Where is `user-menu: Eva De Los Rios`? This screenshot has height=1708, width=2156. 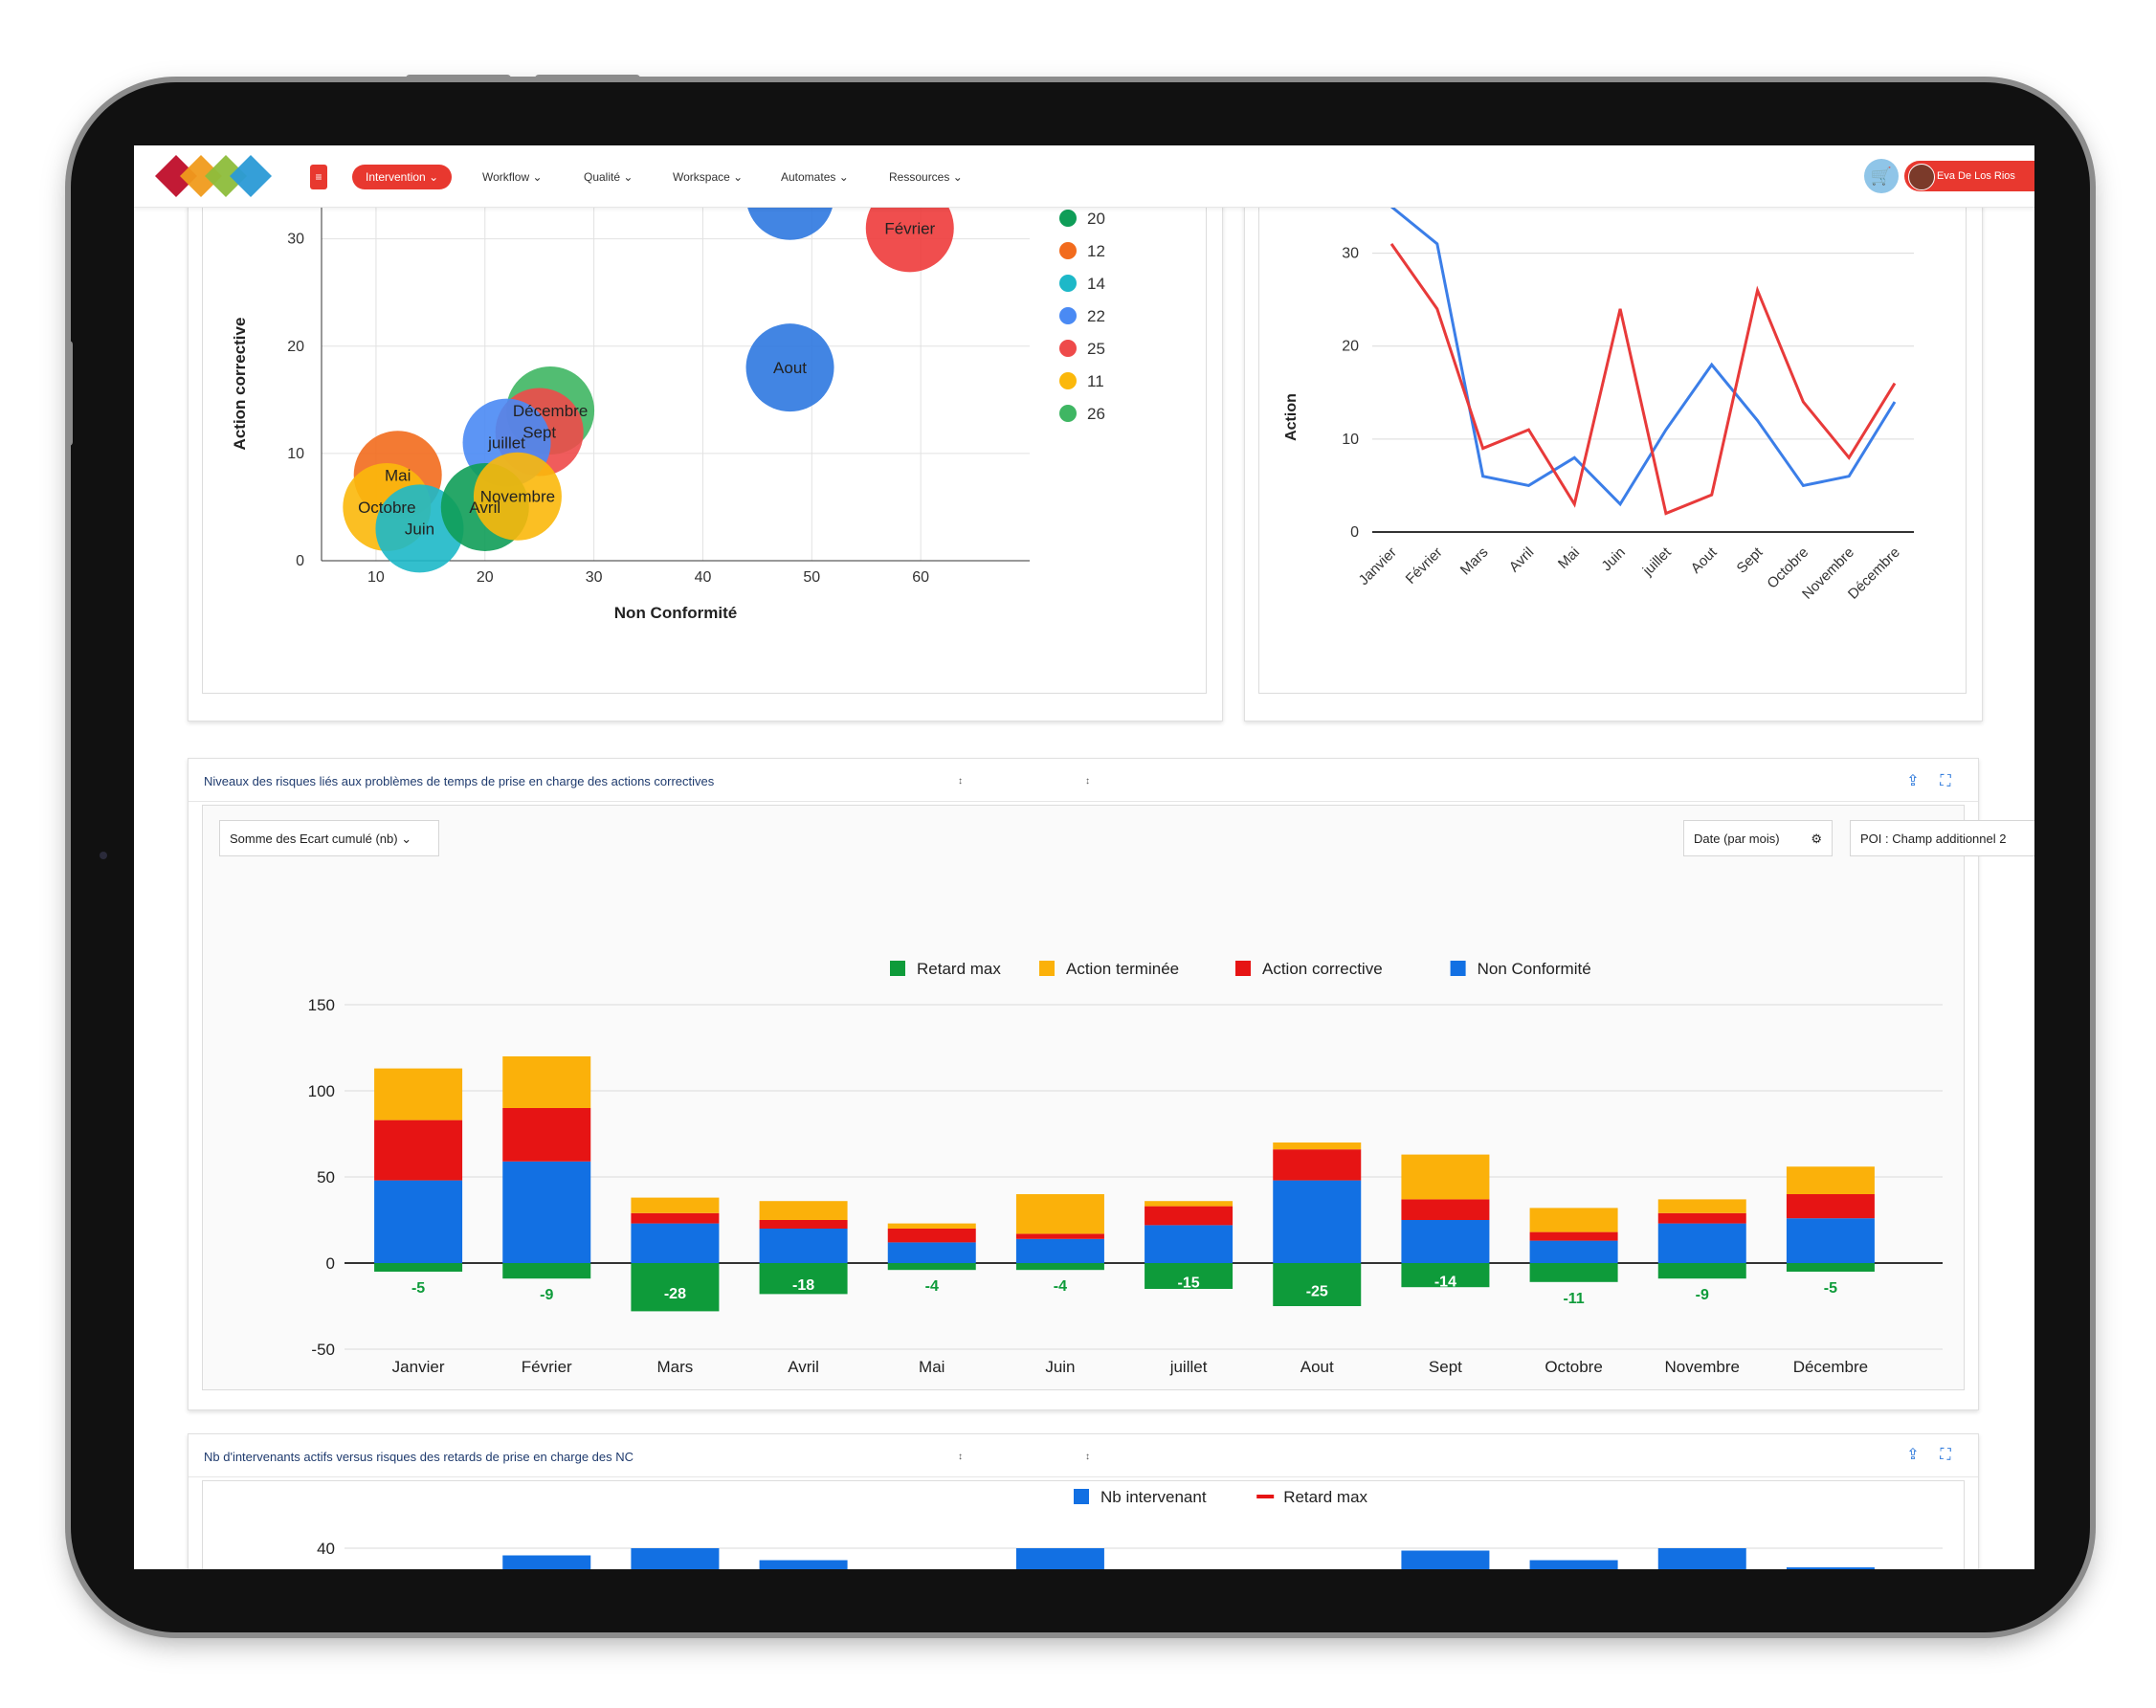 user-menu: Eva De Los Rios is located at coordinates (1969, 176).